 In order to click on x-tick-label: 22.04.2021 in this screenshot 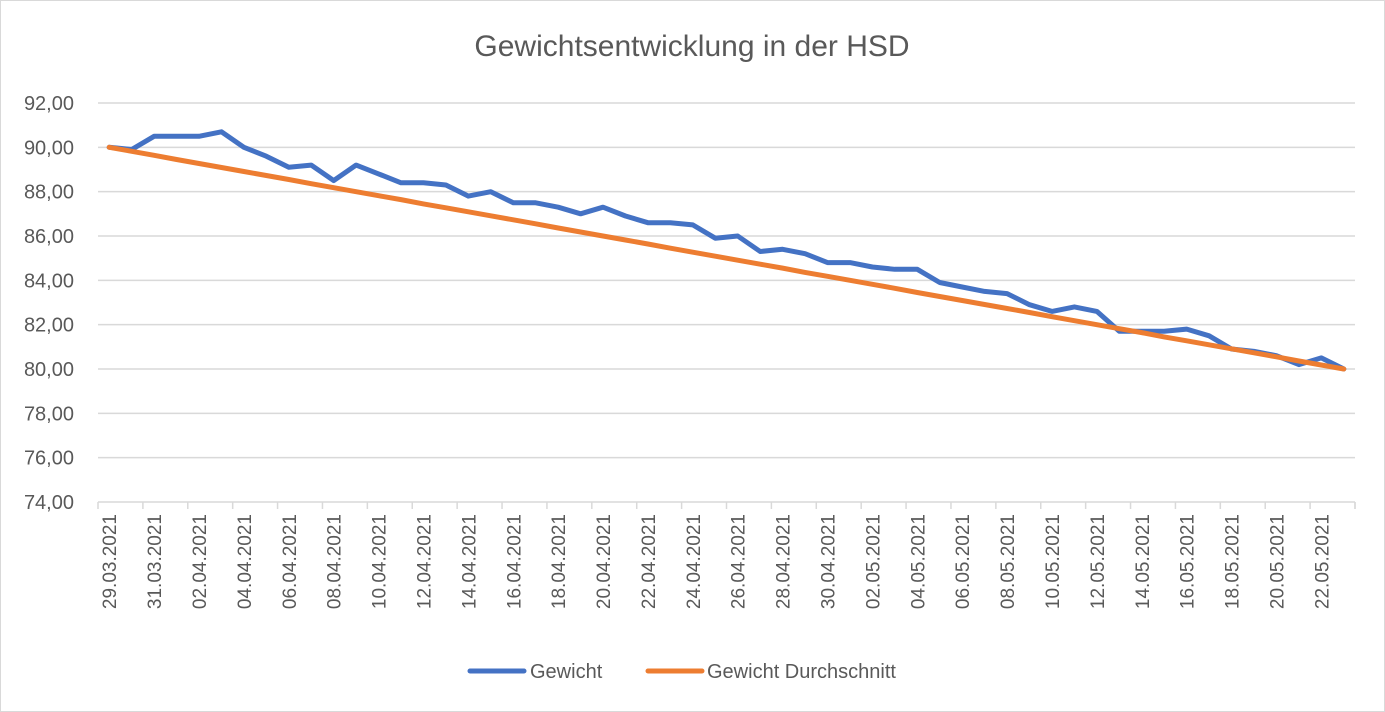, I will do `click(649, 561)`.